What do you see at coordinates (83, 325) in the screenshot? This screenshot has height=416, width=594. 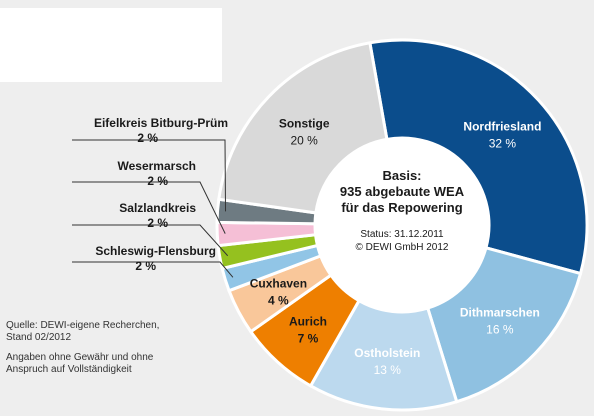 I see `source-line-1: Quelle: DEWI-eigene Recherchen,` at bounding box center [83, 325].